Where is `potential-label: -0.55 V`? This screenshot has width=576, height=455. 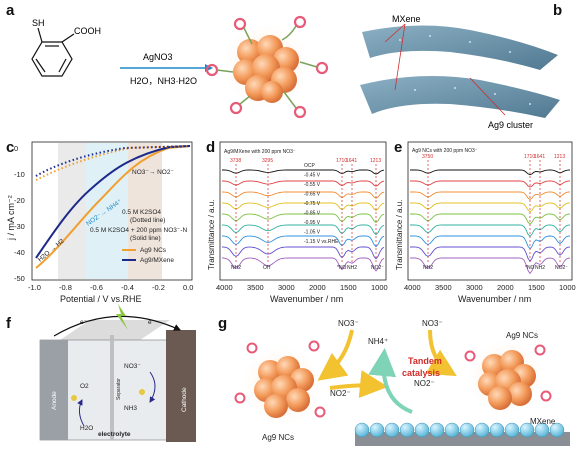
potential-label: -0.55 V is located at coordinates (312, 185).